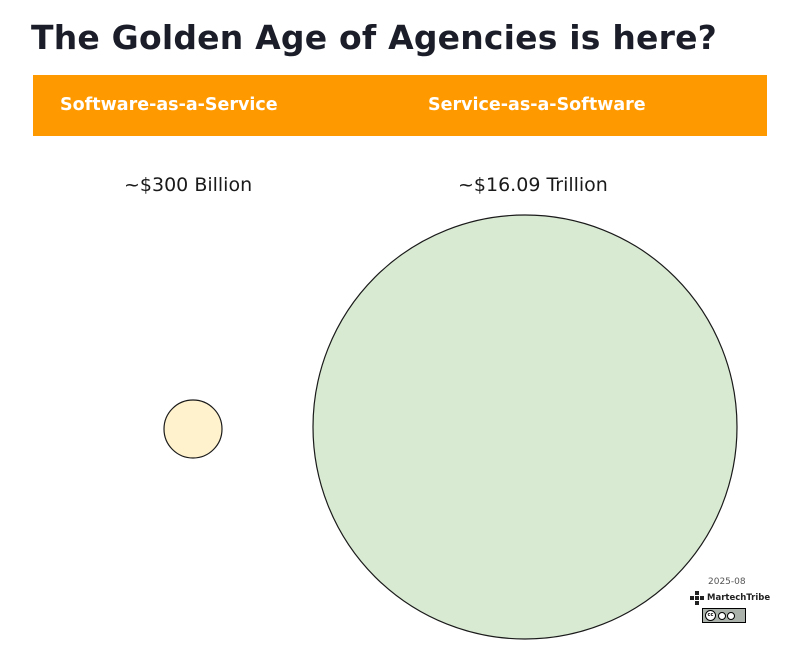 This screenshot has width=800, height=672. What do you see at coordinates (710, 615) in the screenshot?
I see `cc-icon: cc` at bounding box center [710, 615].